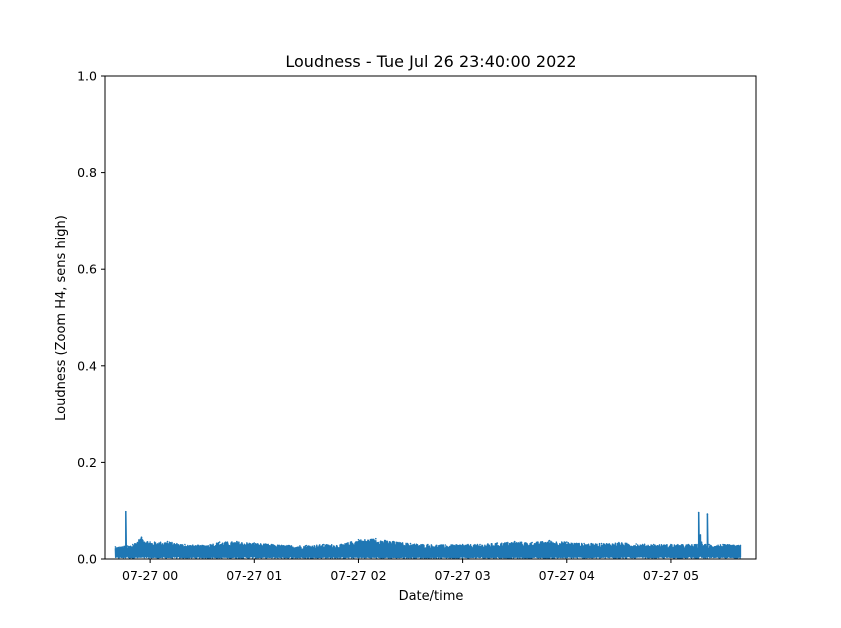  Describe the element at coordinates (358, 575) in the screenshot. I see `x-tick-label: 07-27 02` at that location.